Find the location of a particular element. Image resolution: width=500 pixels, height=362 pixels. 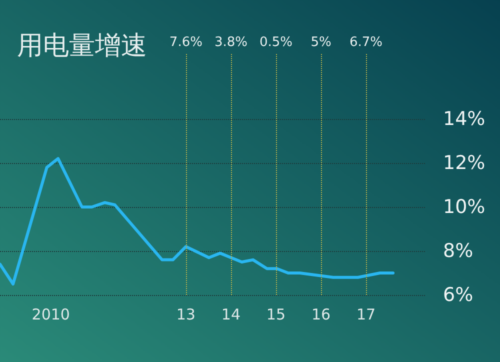

text: 6.7% is located at coordinates (366, 42).